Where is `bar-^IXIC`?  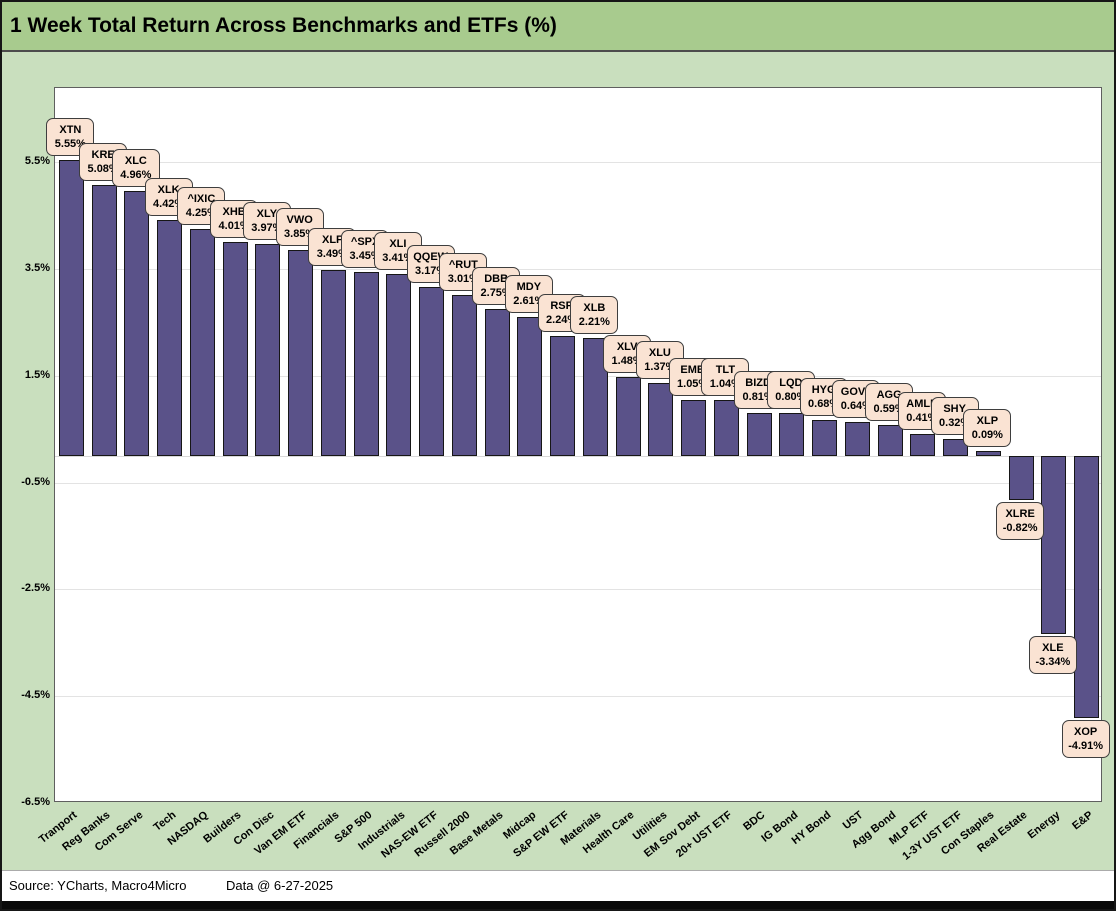 bar-^IXIC is located at coordinates (202, 342).